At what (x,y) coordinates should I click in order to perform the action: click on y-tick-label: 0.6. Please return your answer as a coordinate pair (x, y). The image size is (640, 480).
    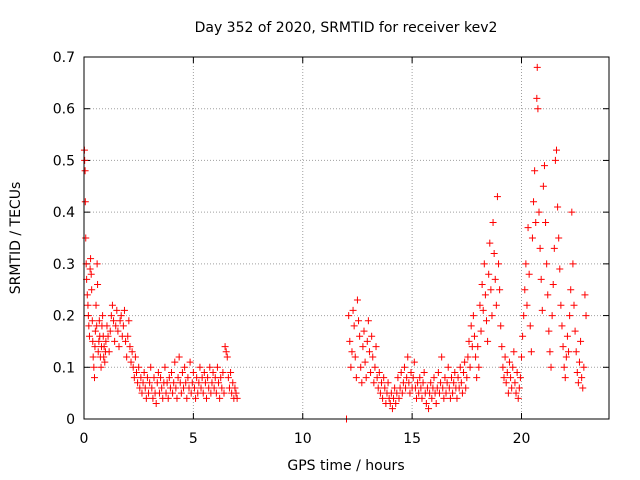
    Looking at the image, I should click on (64, 110).